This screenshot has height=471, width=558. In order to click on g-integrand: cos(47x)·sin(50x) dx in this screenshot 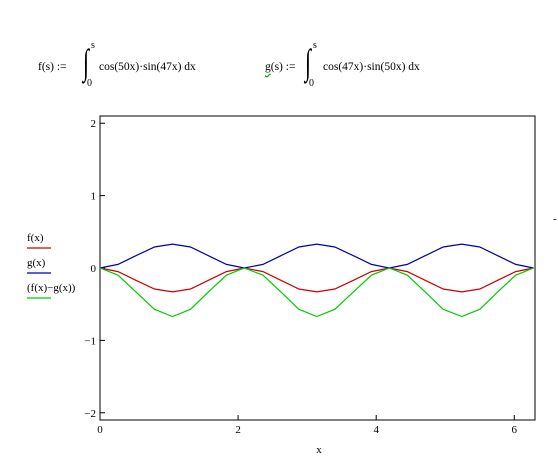, I will do `click(371, 67)`.